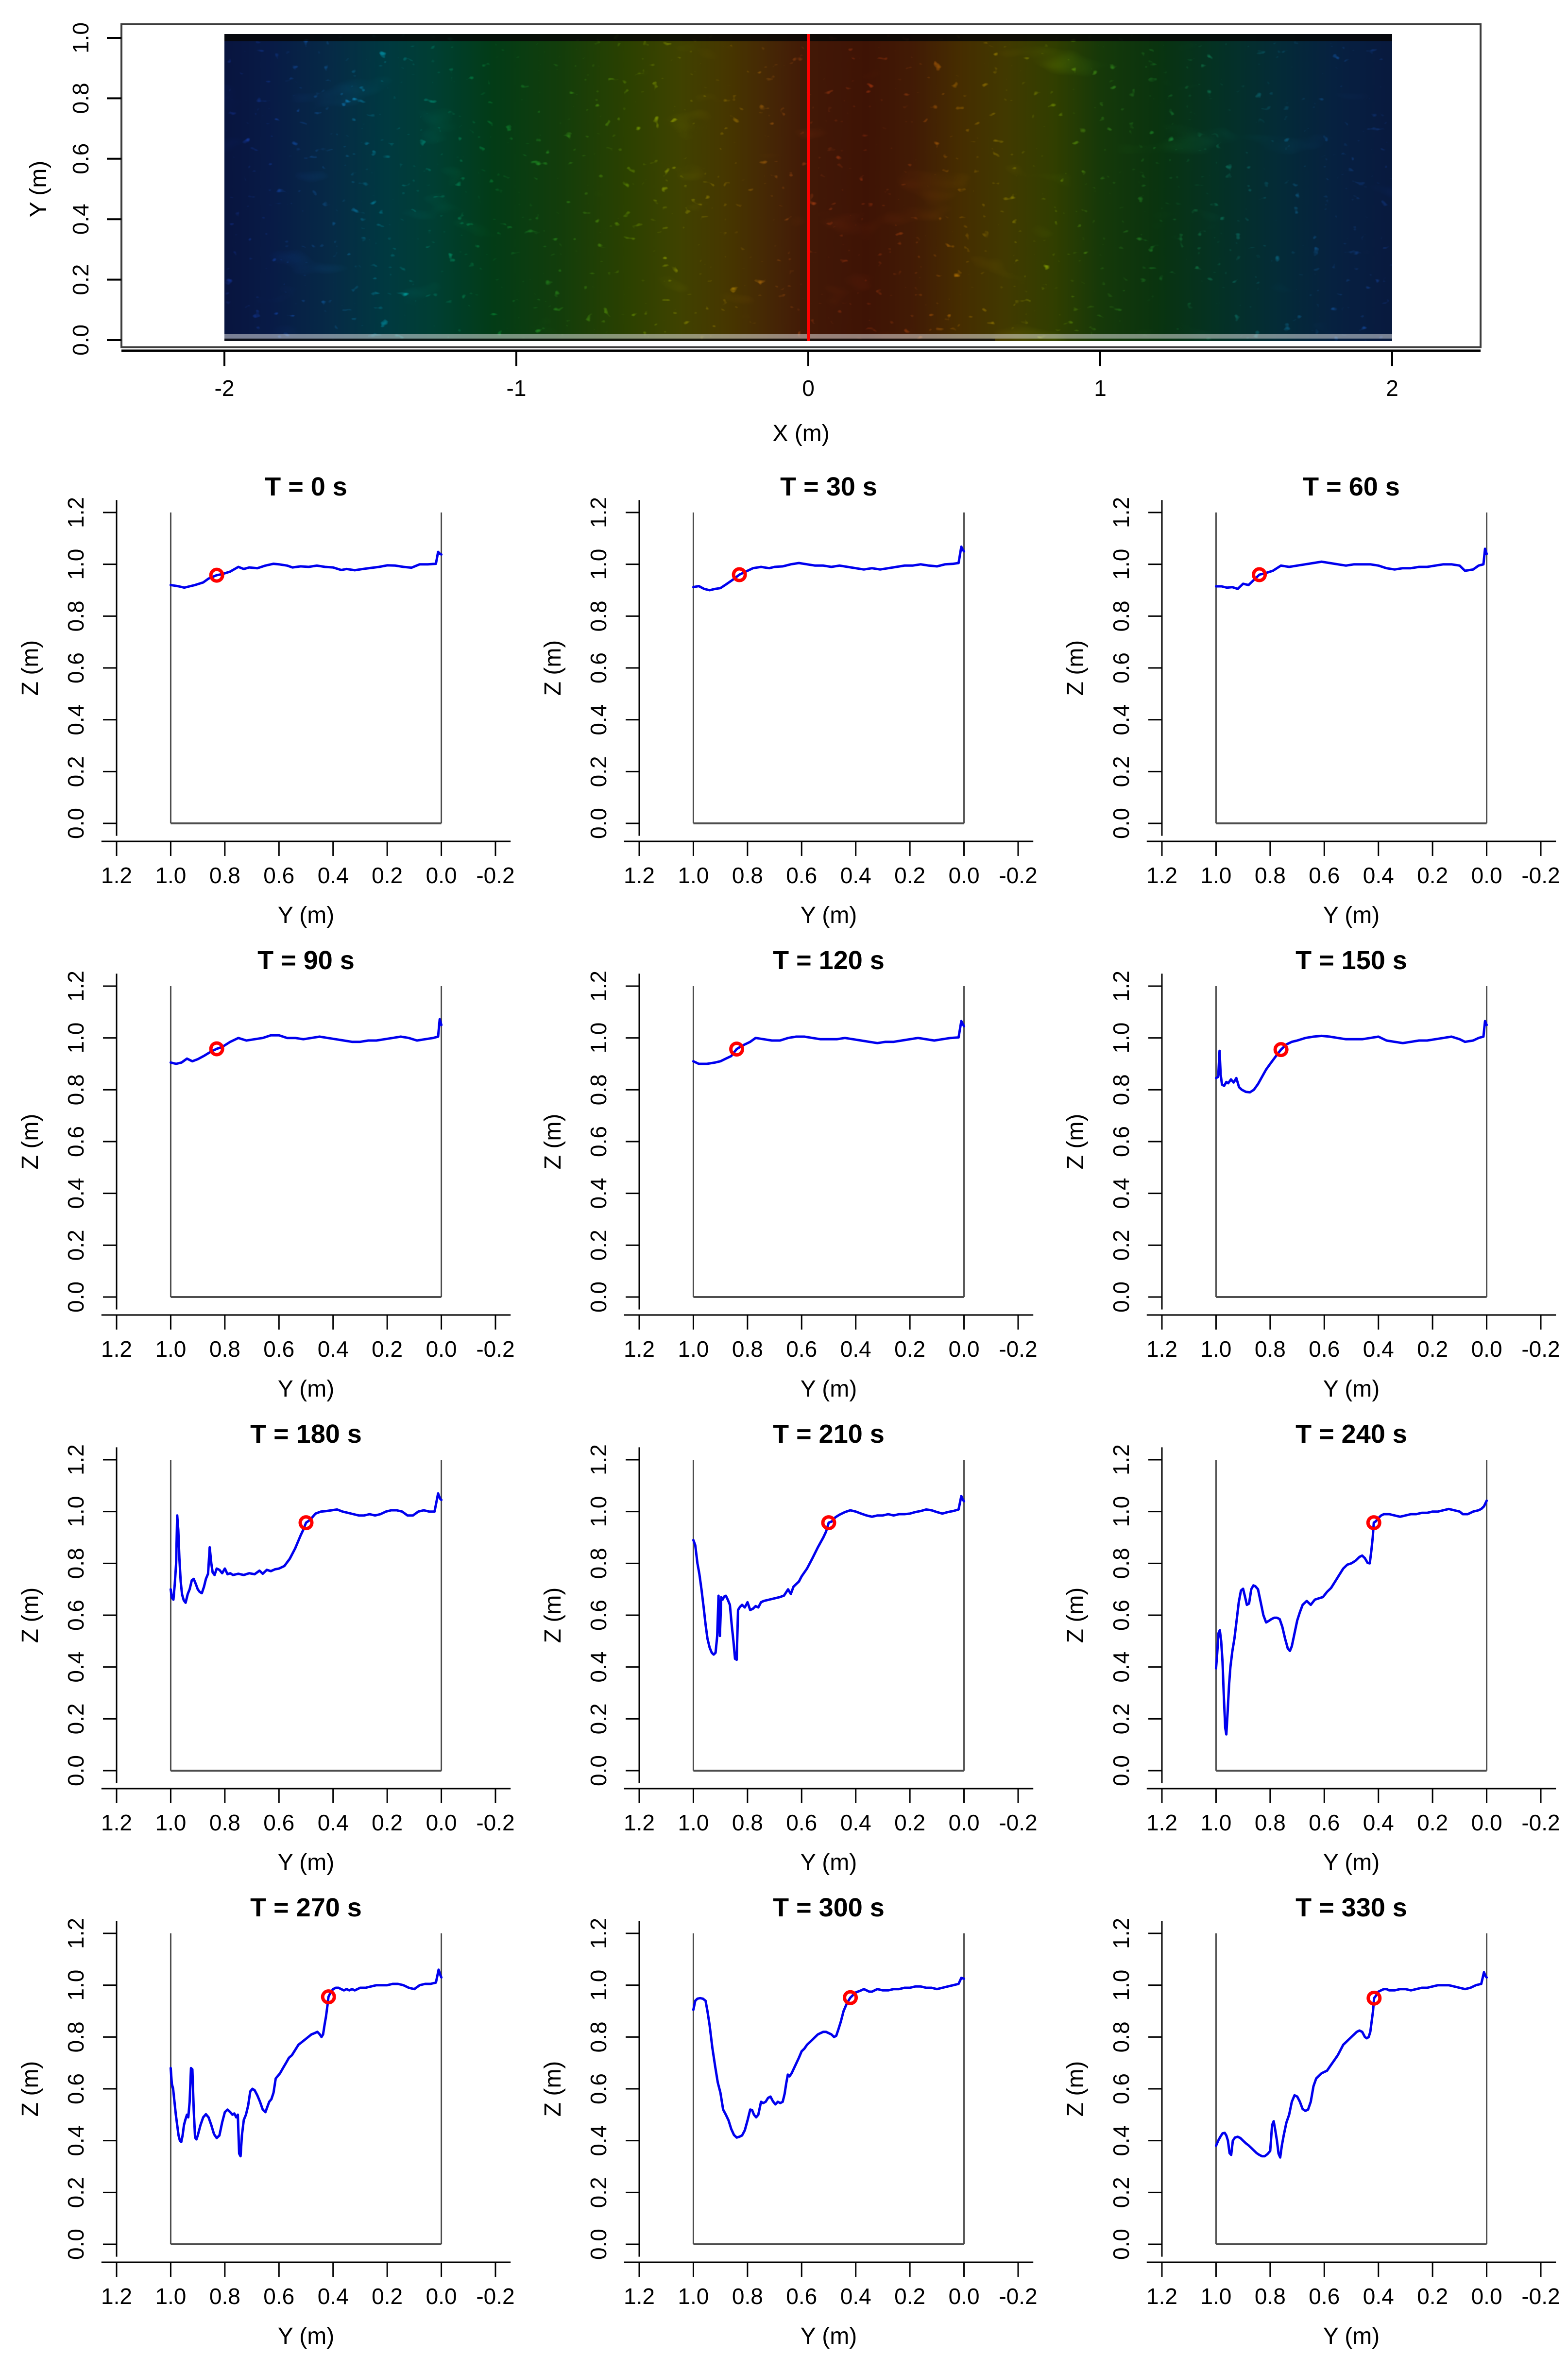 The image size is (1568, 2356). I want to click on subplot-title: T = 0 s, so click(306, 486).